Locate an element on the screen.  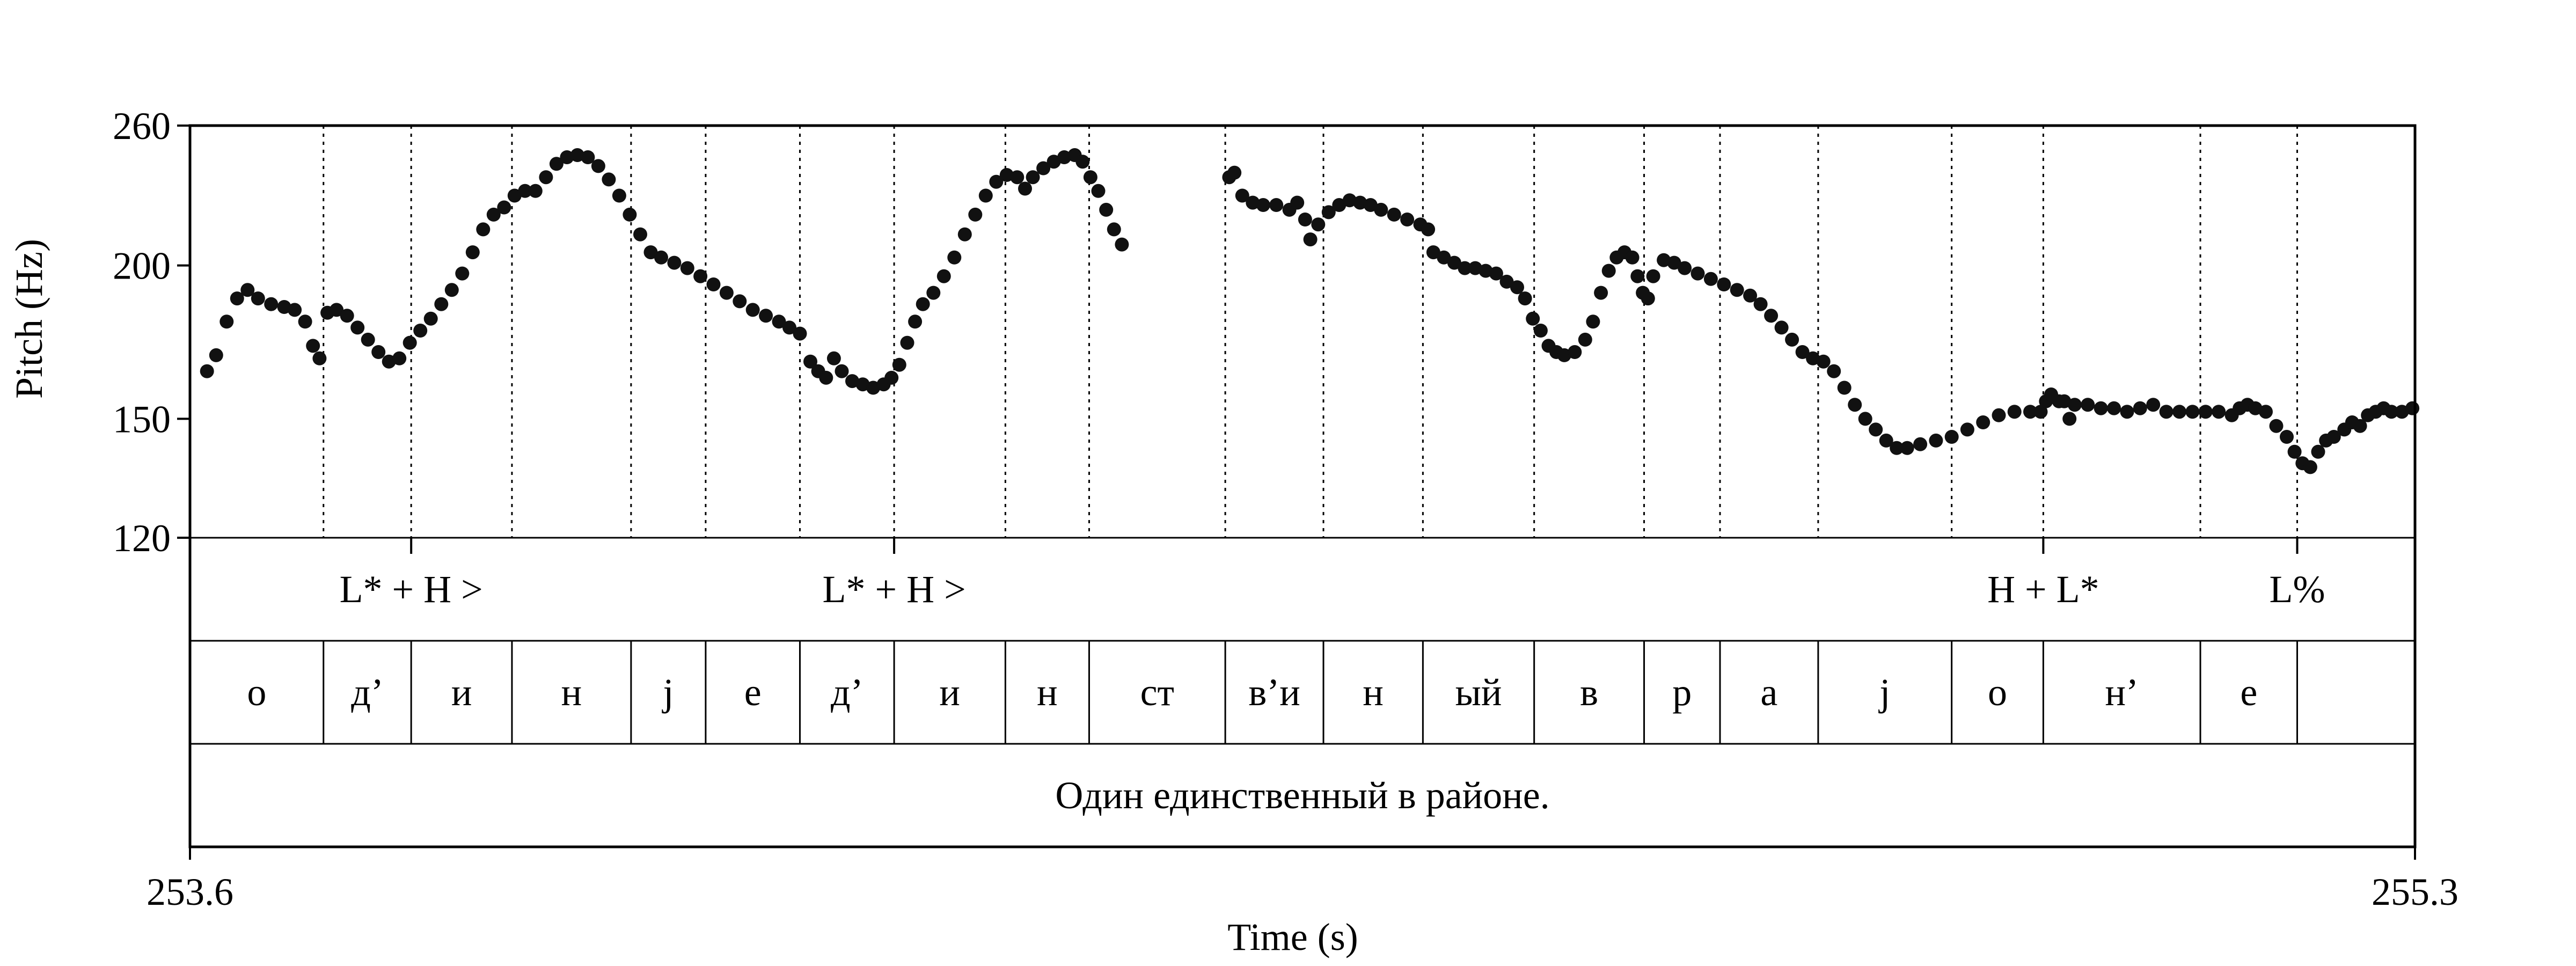
segment-tier: о д’ и н j е д’ и н ст в’и н ый в р а j о н’ е is located at coordinates (1252, 692).